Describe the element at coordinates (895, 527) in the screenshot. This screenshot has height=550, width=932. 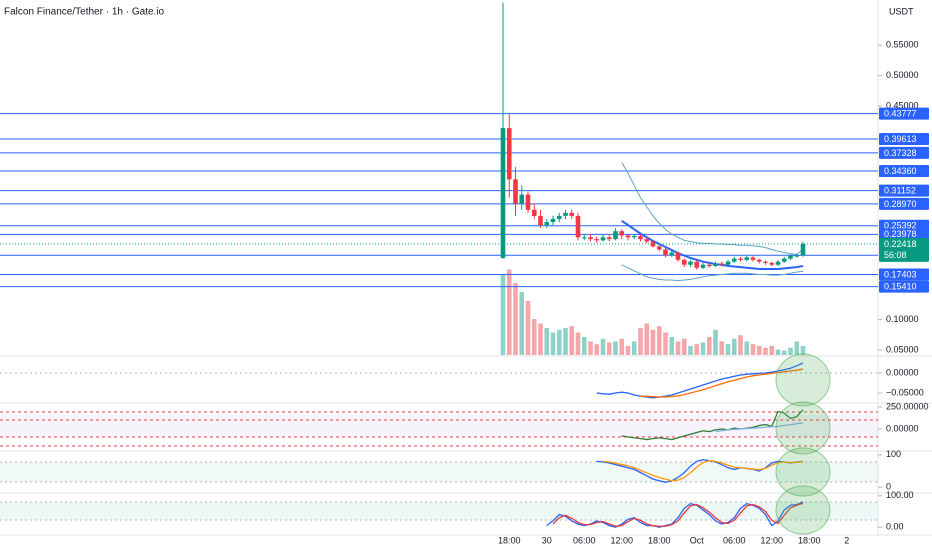
I see `y-tick-label: 0.00` at that location.